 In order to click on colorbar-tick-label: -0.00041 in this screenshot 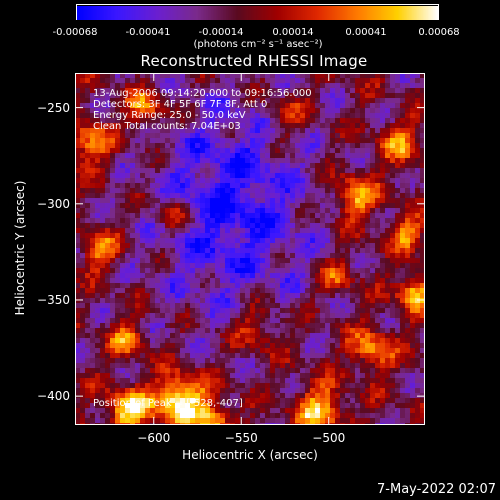, I will do `click(148, 32)`.